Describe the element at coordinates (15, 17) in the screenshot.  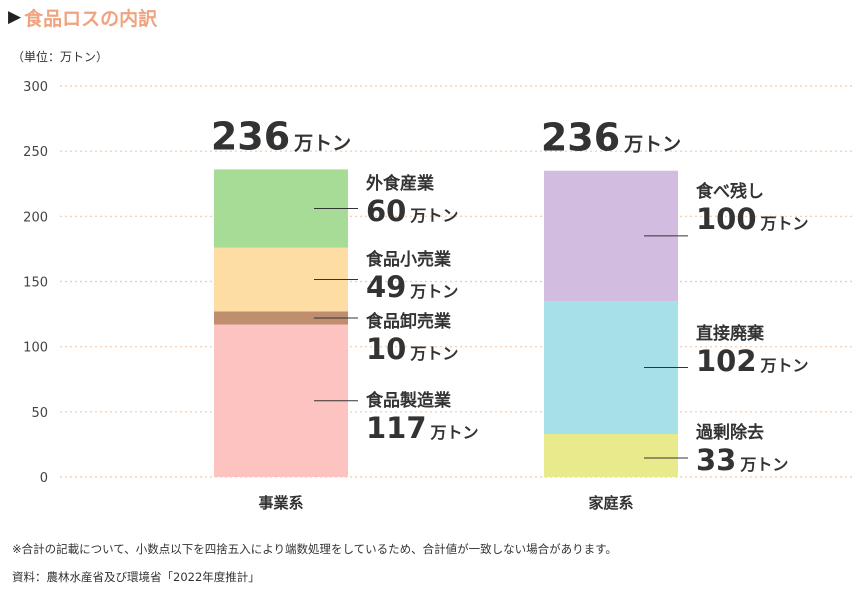
I see `triangle-marker-icon: ▶` at that location.